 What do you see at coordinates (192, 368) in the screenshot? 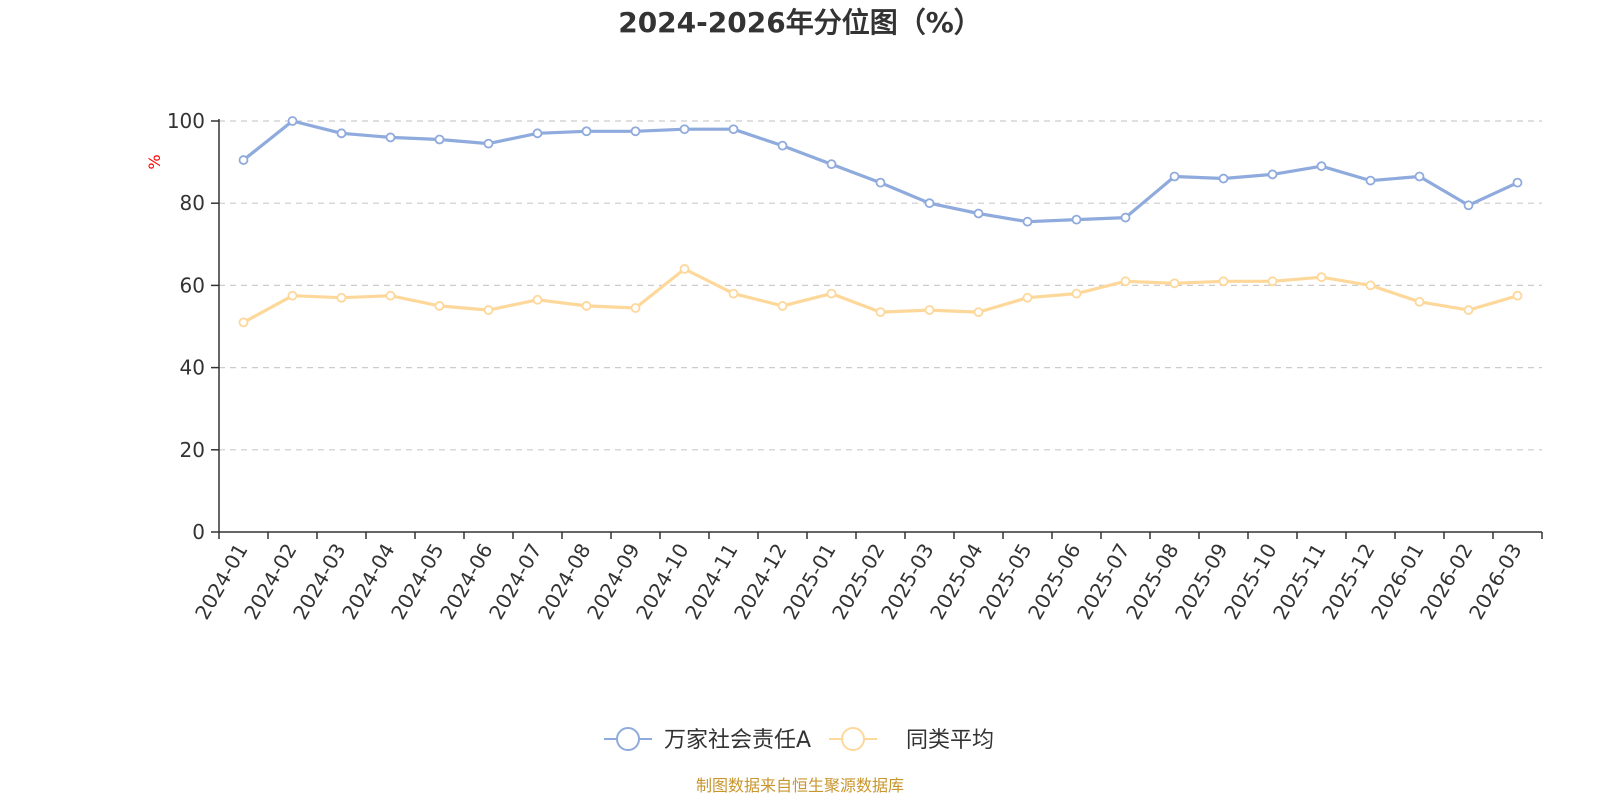
I see `y-tick-label: 40` at bounding box center [192, 368].